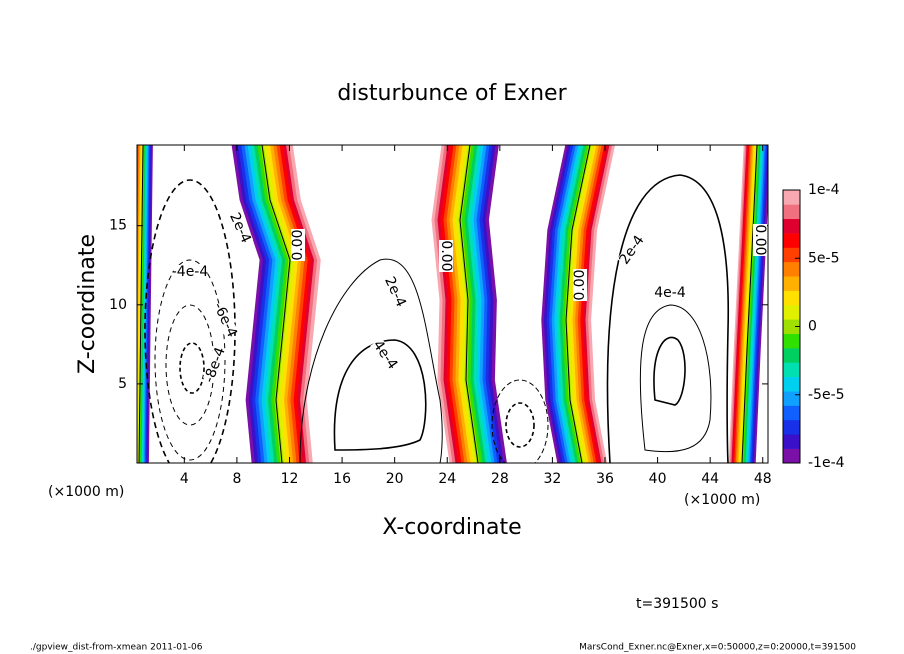 Image resolution: width=904 pixels, height=654 pixels. I want to click on contour-label: 2e-4, so click(395, 291).